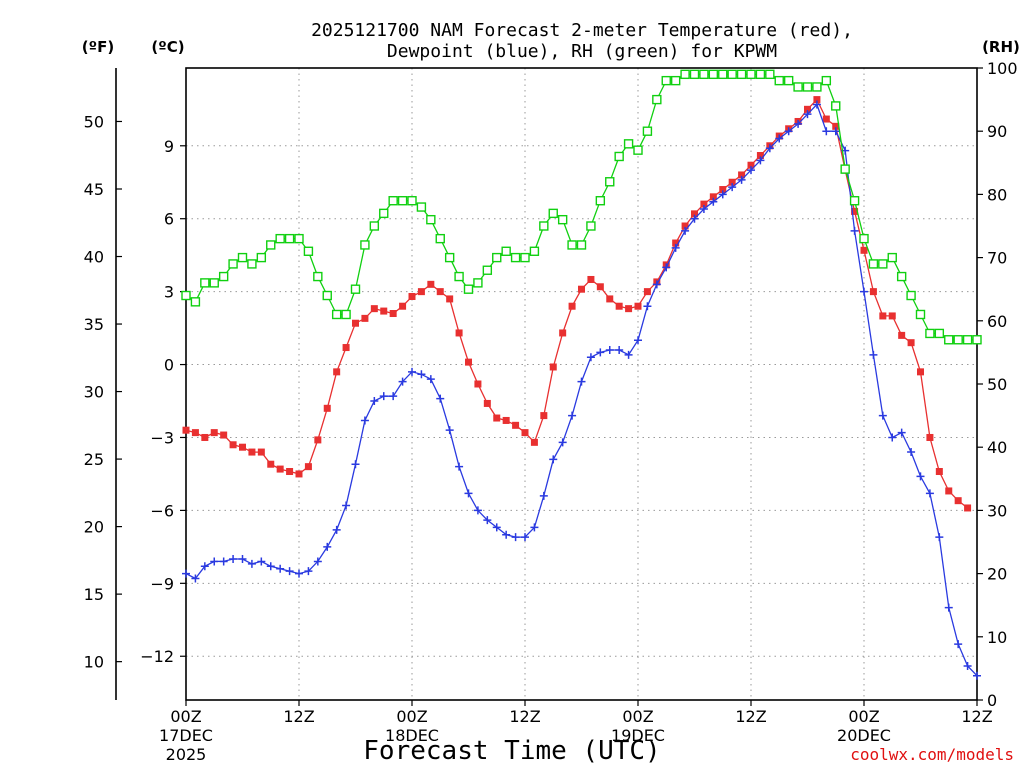 This screenshot has width=1024, height=768. I want to click on x-tick-year-label: 2025, so click(186, 754).